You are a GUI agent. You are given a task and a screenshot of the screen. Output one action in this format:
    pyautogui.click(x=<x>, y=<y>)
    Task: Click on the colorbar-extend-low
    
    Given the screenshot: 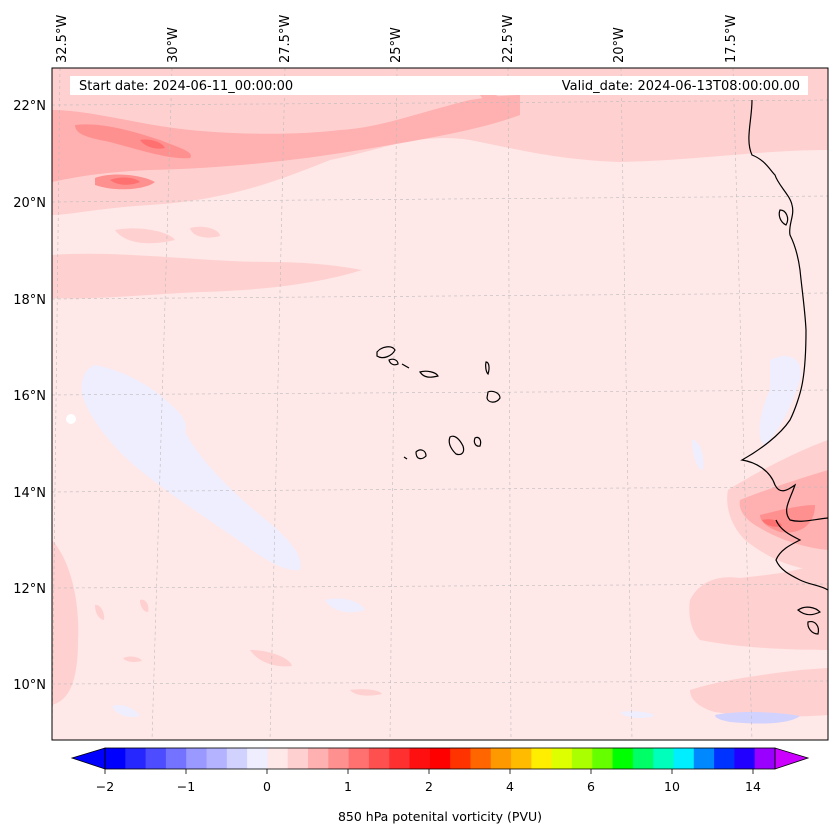 What is the action you would take?
    pyautogui.click(x=88, y=758)
    